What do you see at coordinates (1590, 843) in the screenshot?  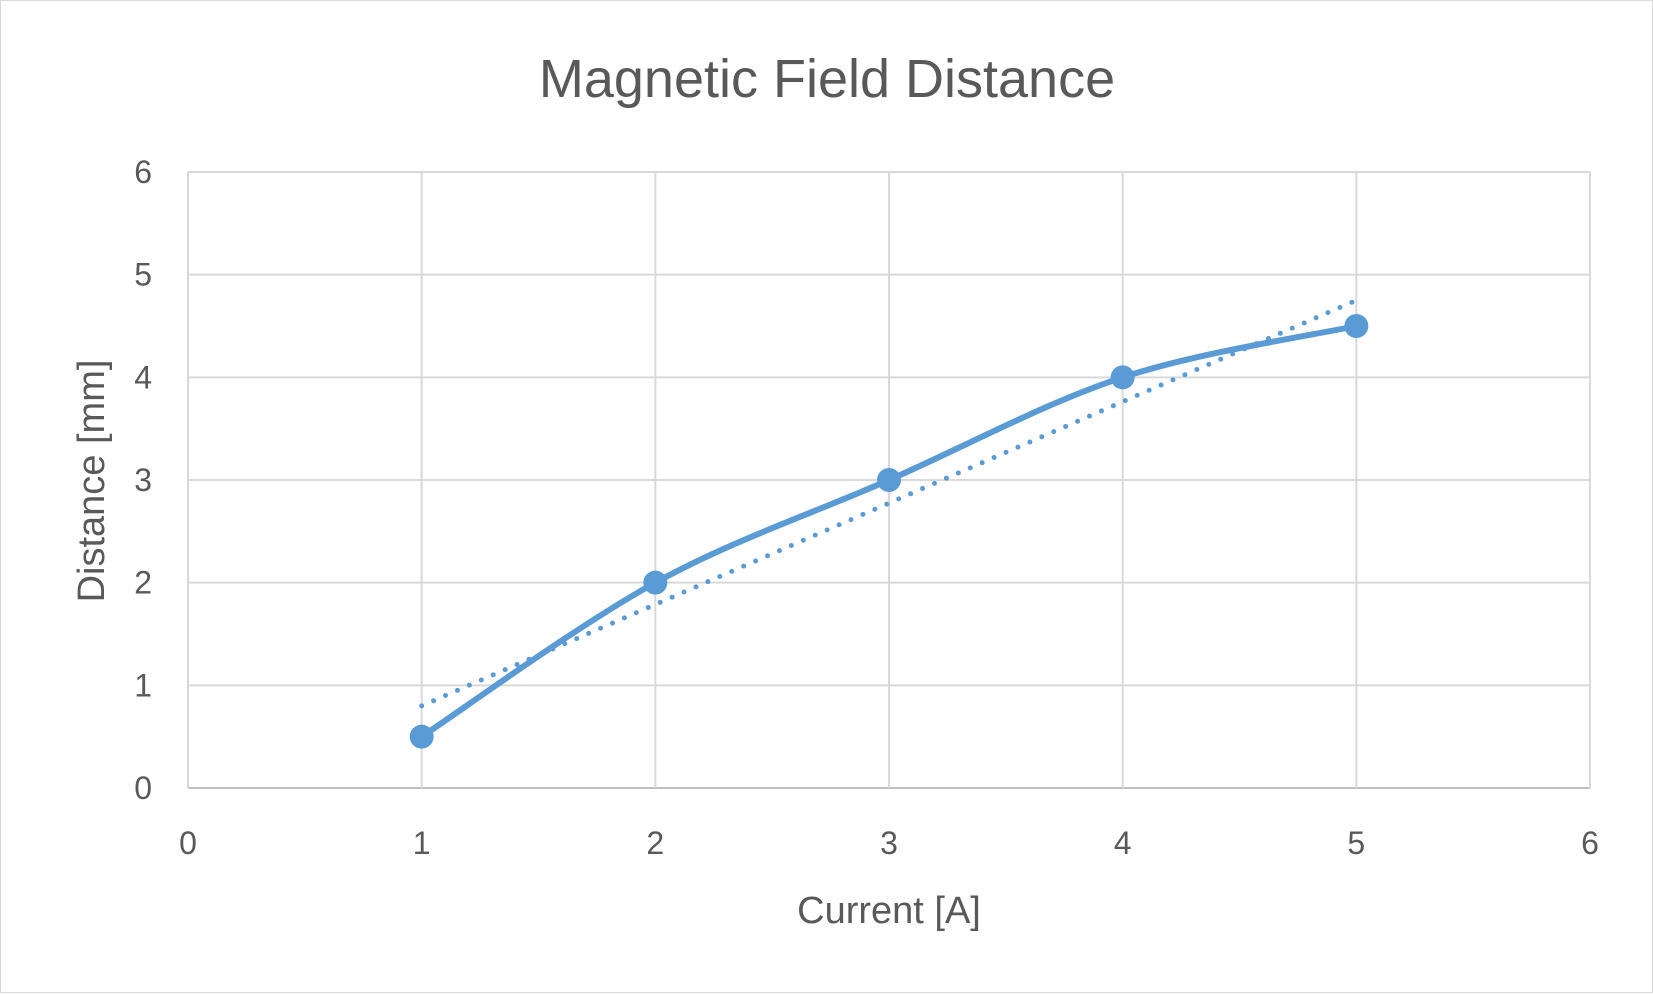 I see `x-tick-label: 6` at bounding box center [1590, 843].